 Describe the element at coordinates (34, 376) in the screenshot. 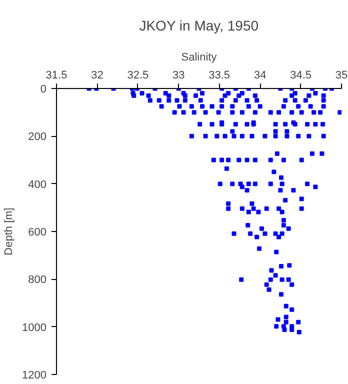

I see `y-tick-label: 1200` at that location.